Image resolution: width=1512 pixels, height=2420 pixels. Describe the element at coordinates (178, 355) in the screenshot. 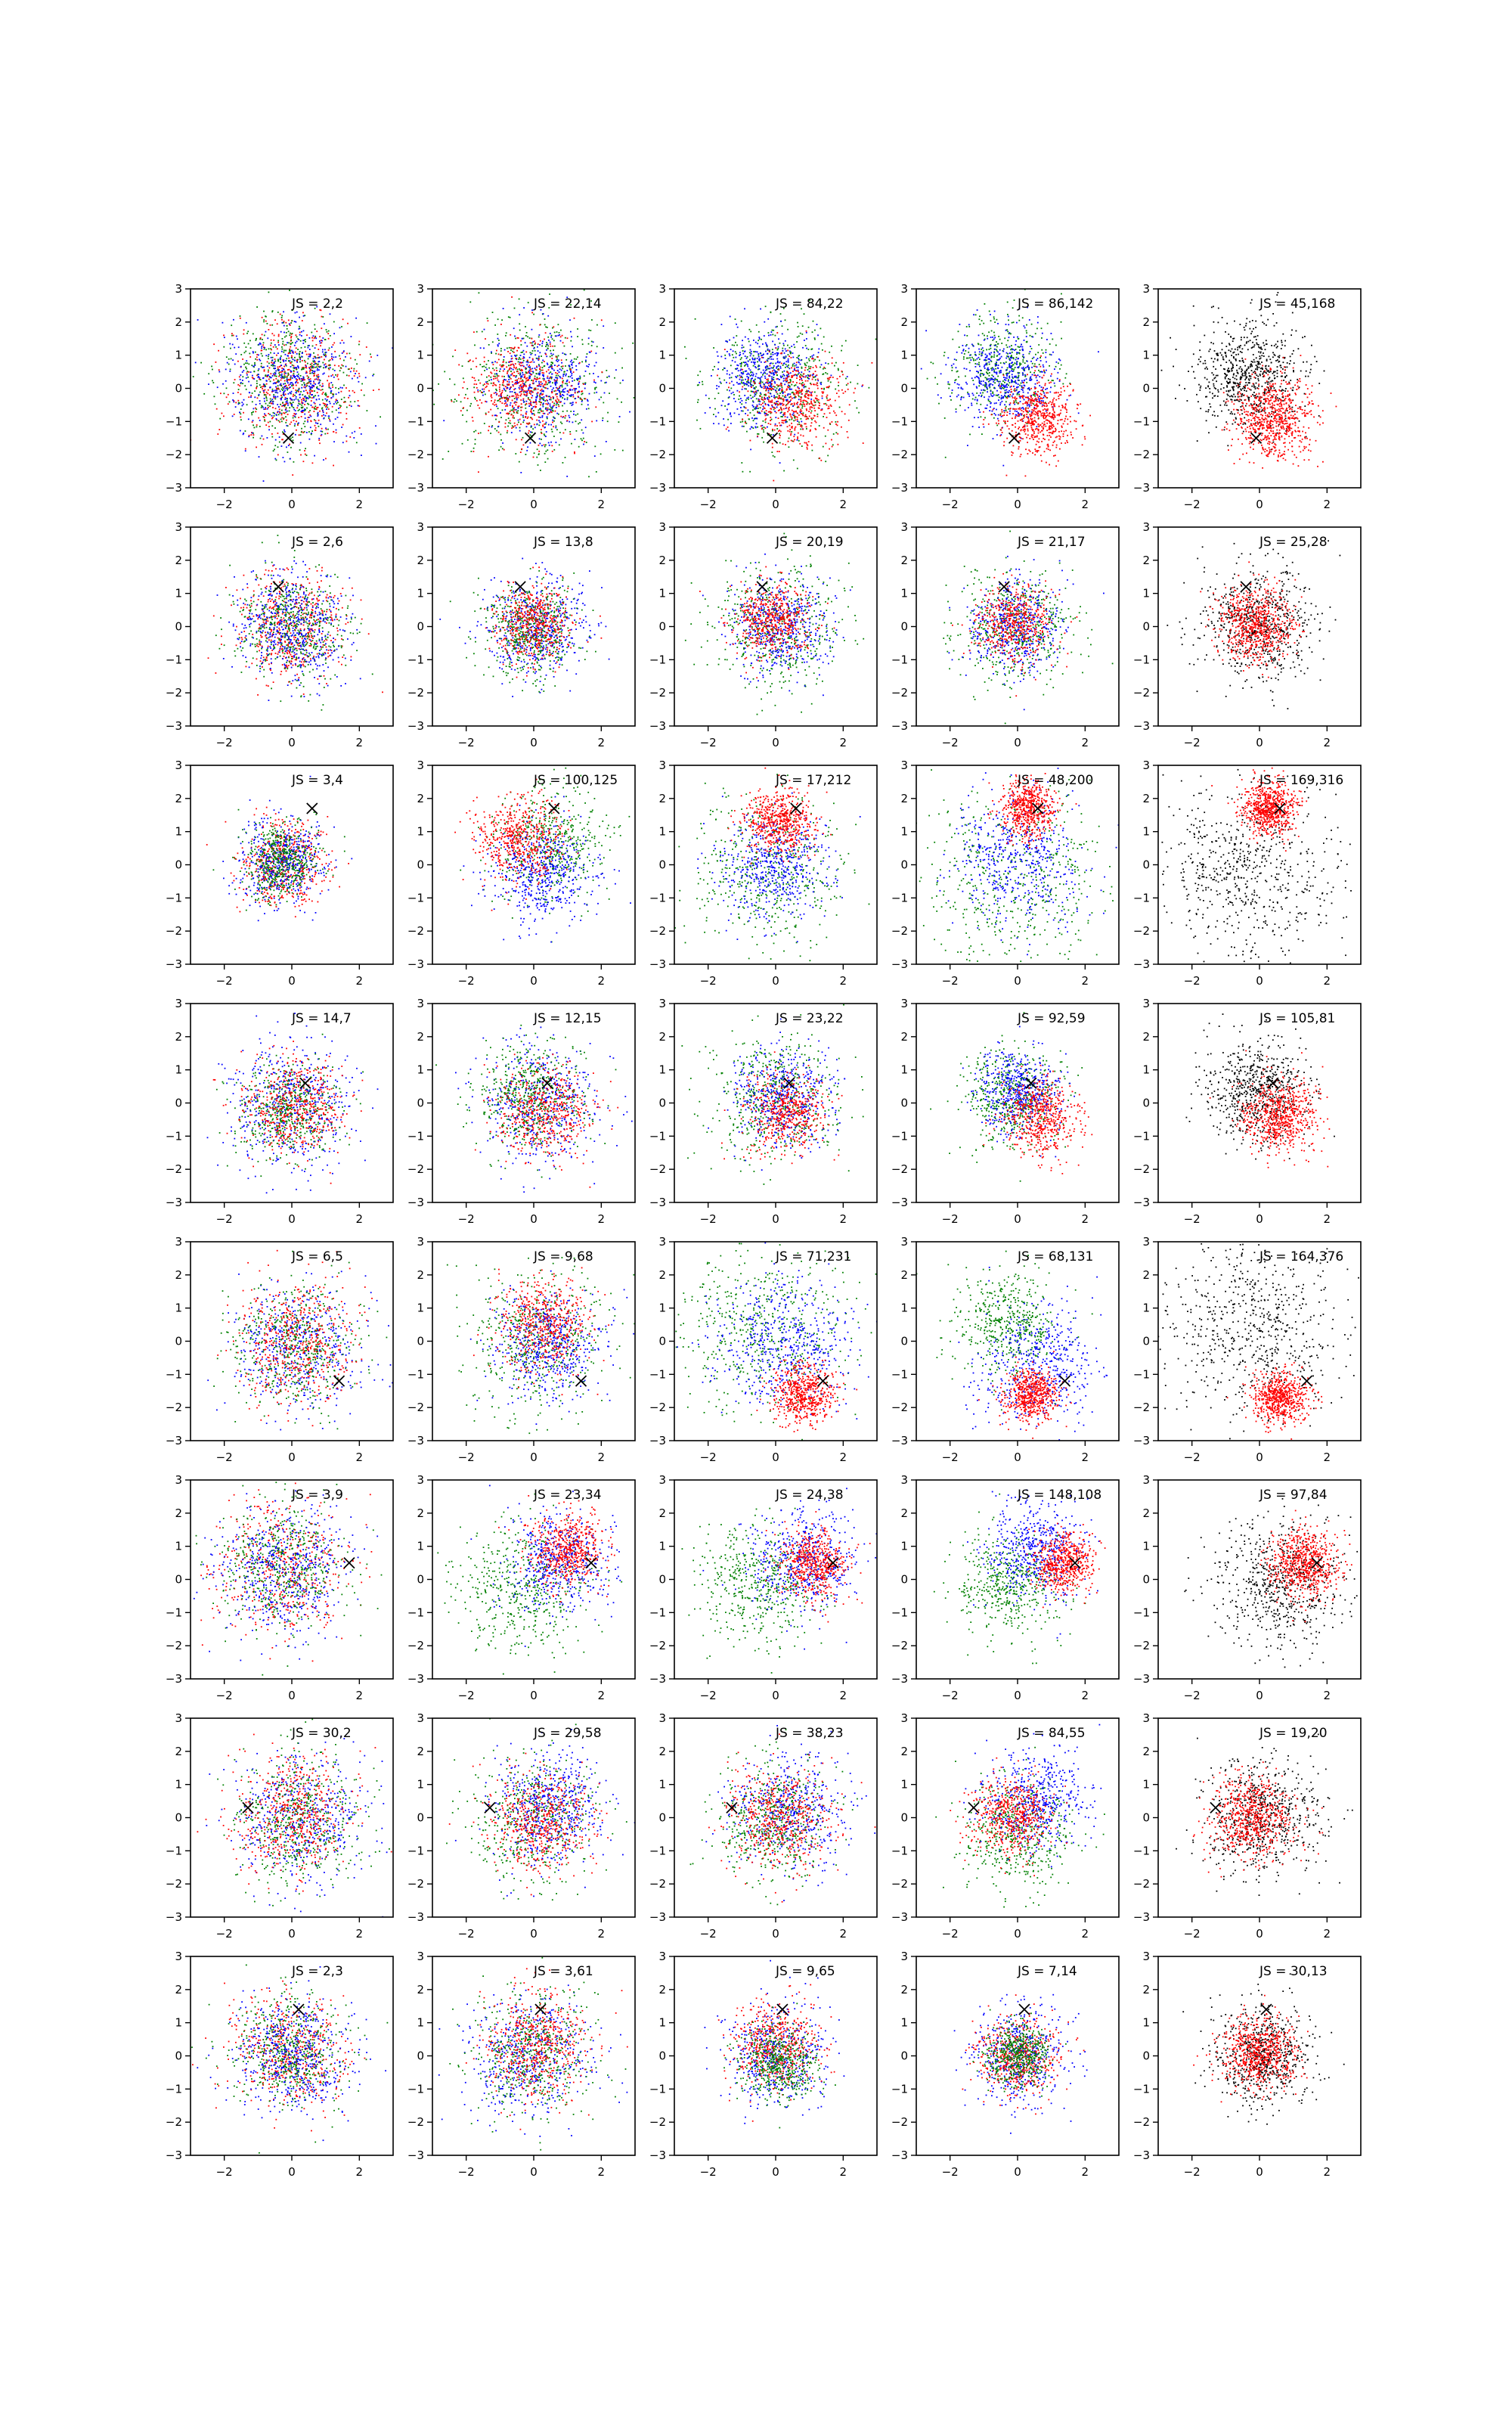

I see `y-tick-label: 1` at that location.